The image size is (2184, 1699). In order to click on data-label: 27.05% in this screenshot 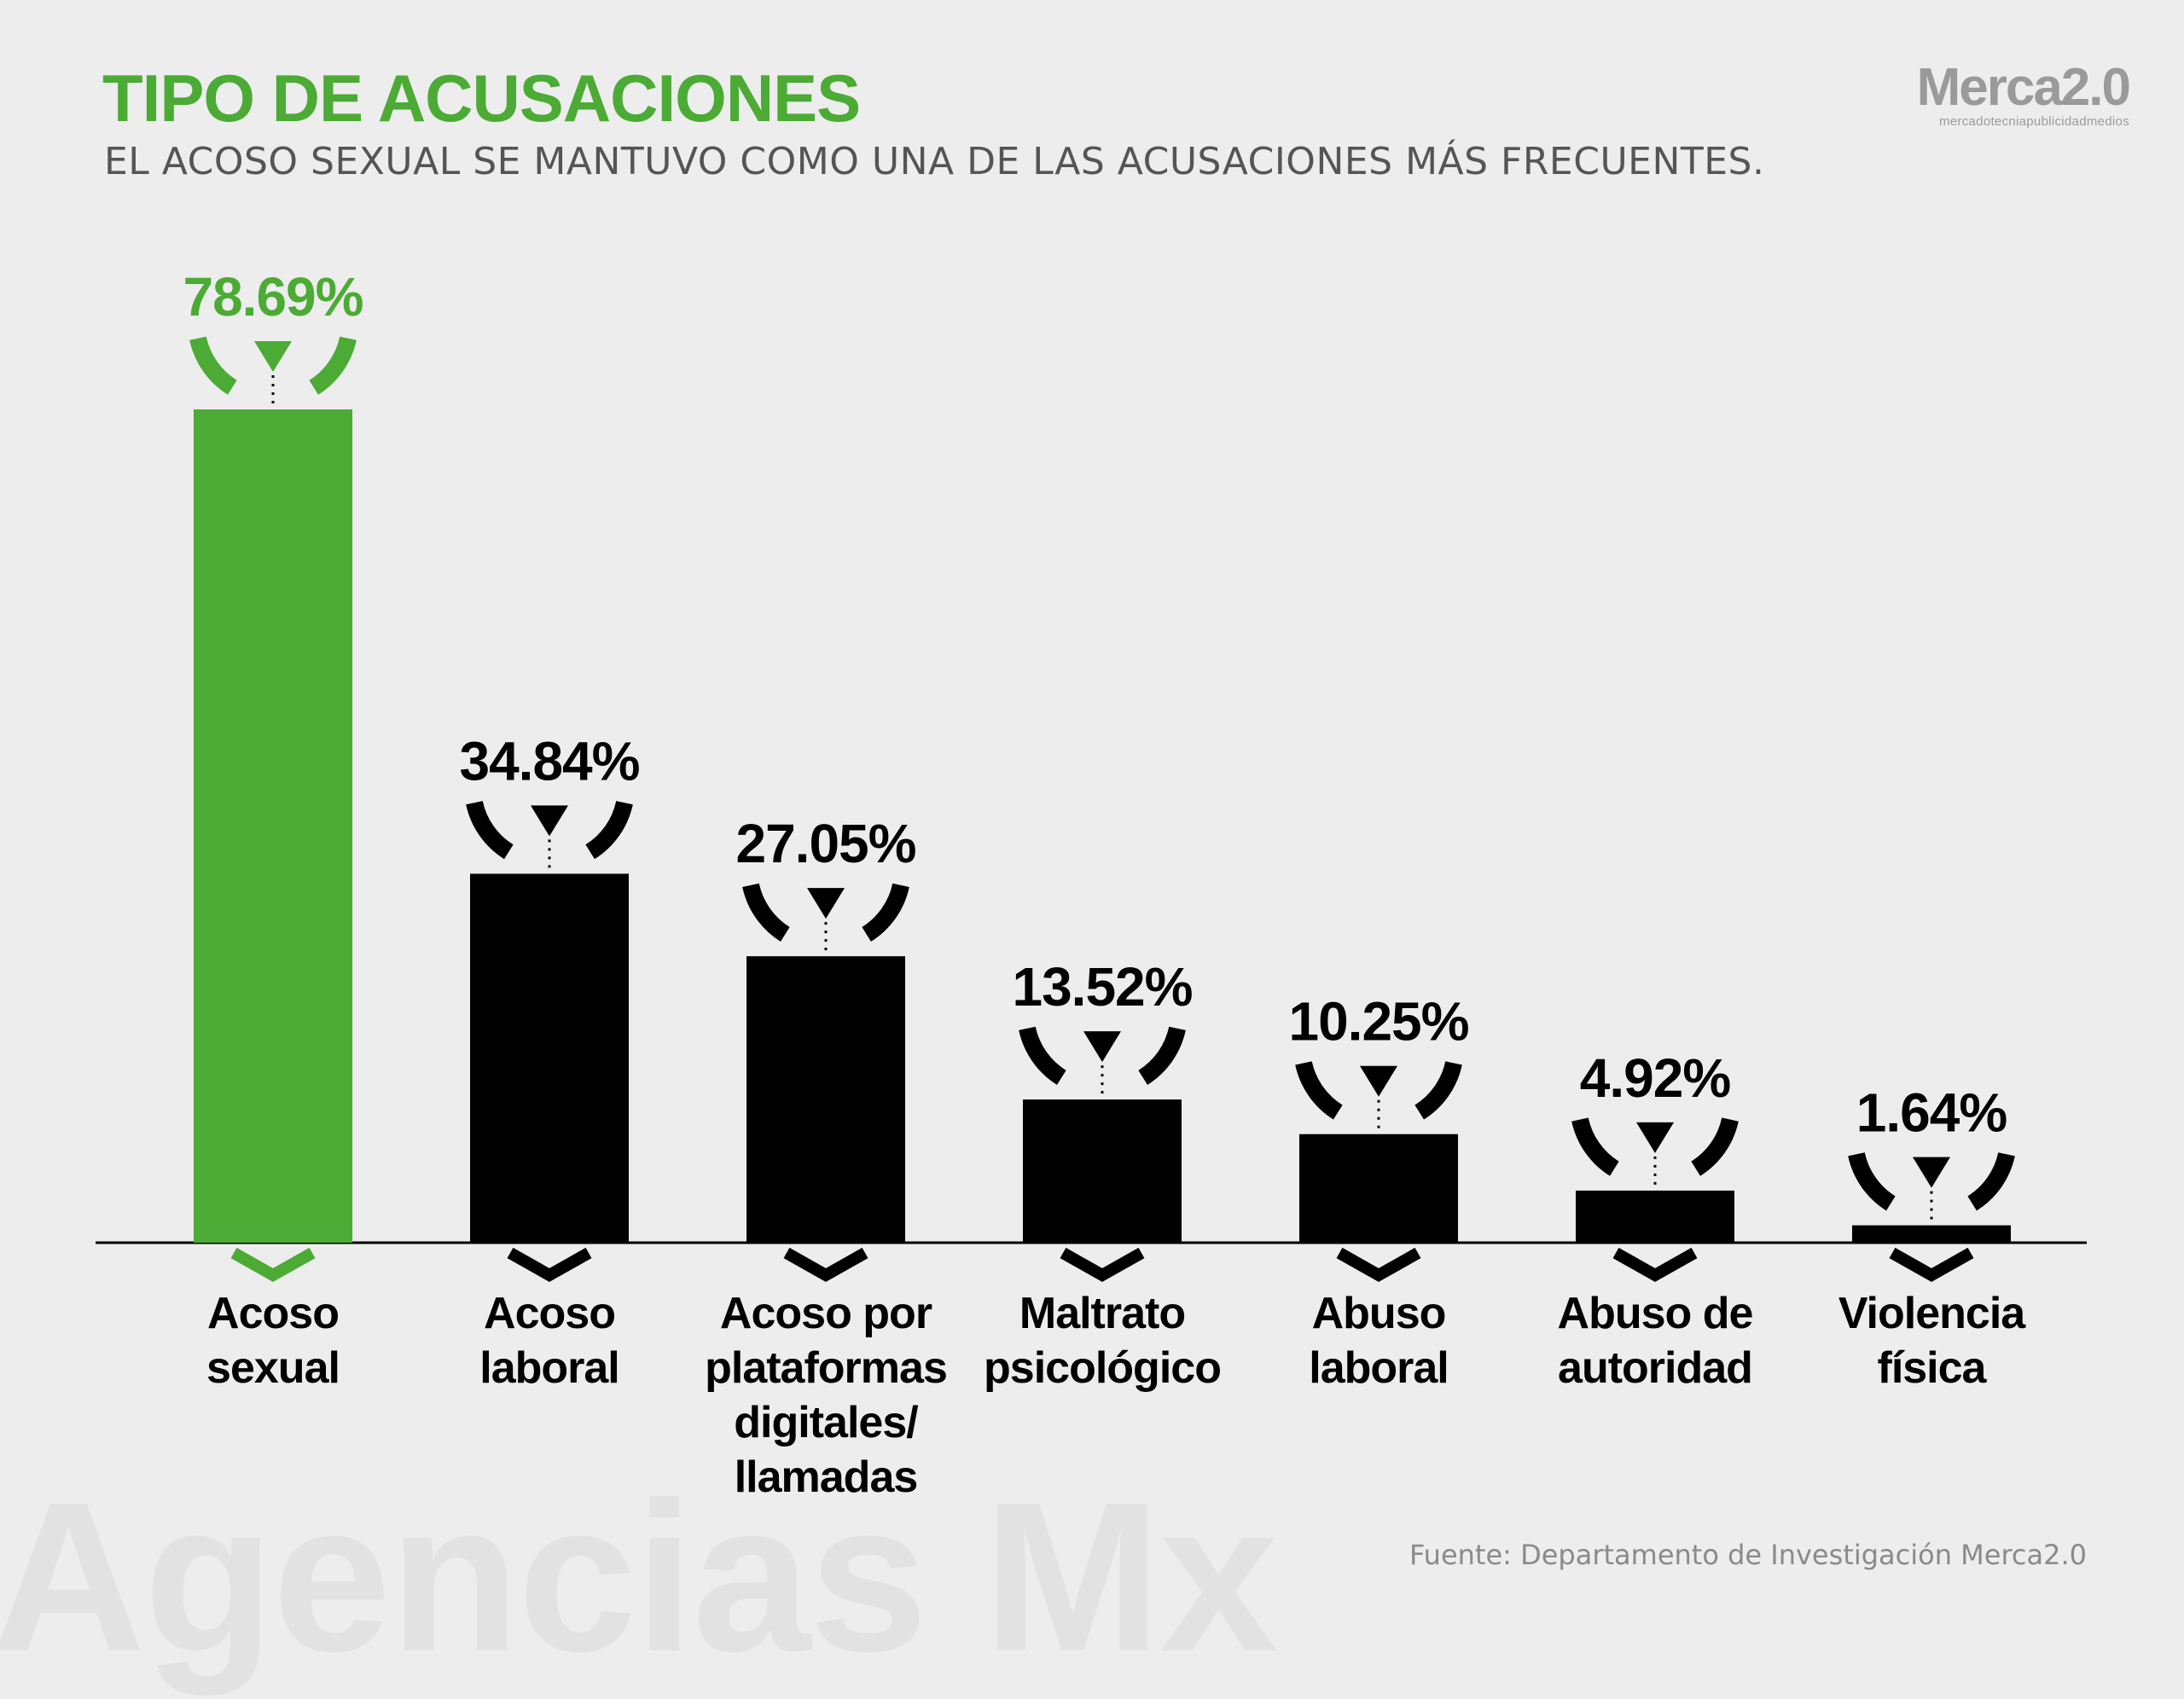, I will do `click(825, 843)`.